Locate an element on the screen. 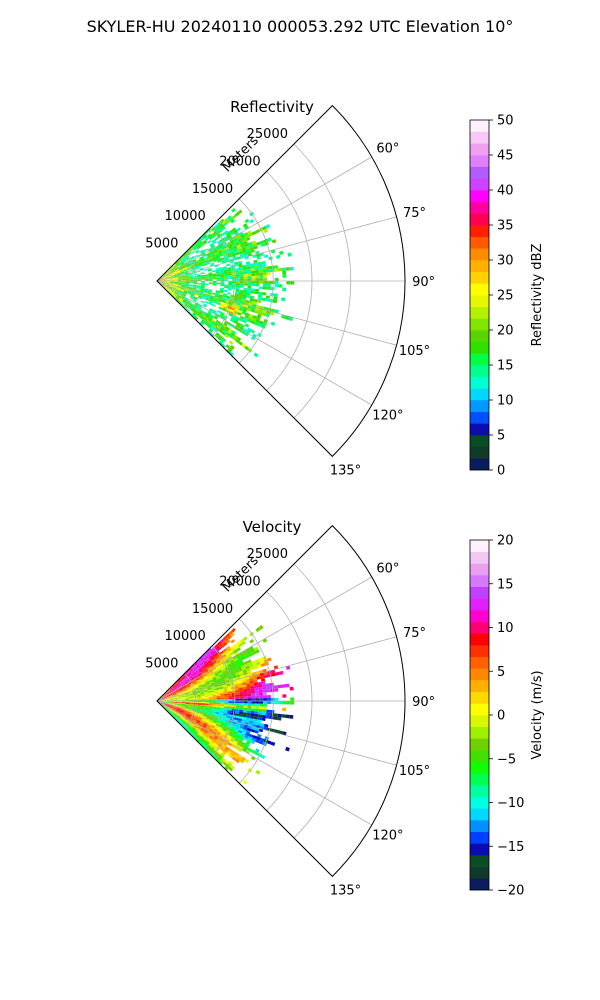 This screenshot has height=1000, width=600. range-tick-label: 25000 is located at coordinates (267, 134).